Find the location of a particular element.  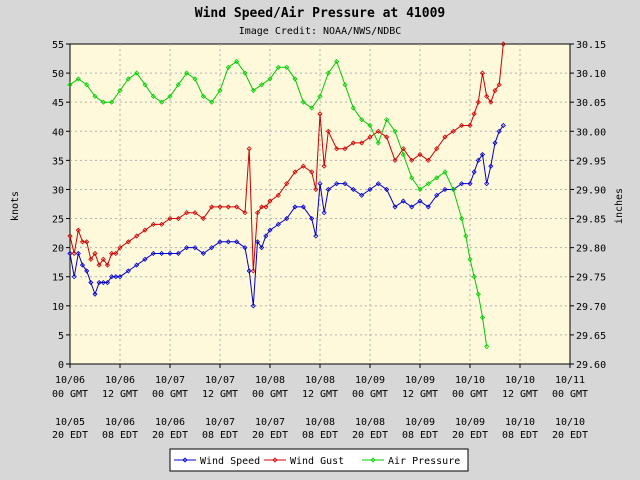

y-tick-label-left: 50 is located at coordinates (58, 74).